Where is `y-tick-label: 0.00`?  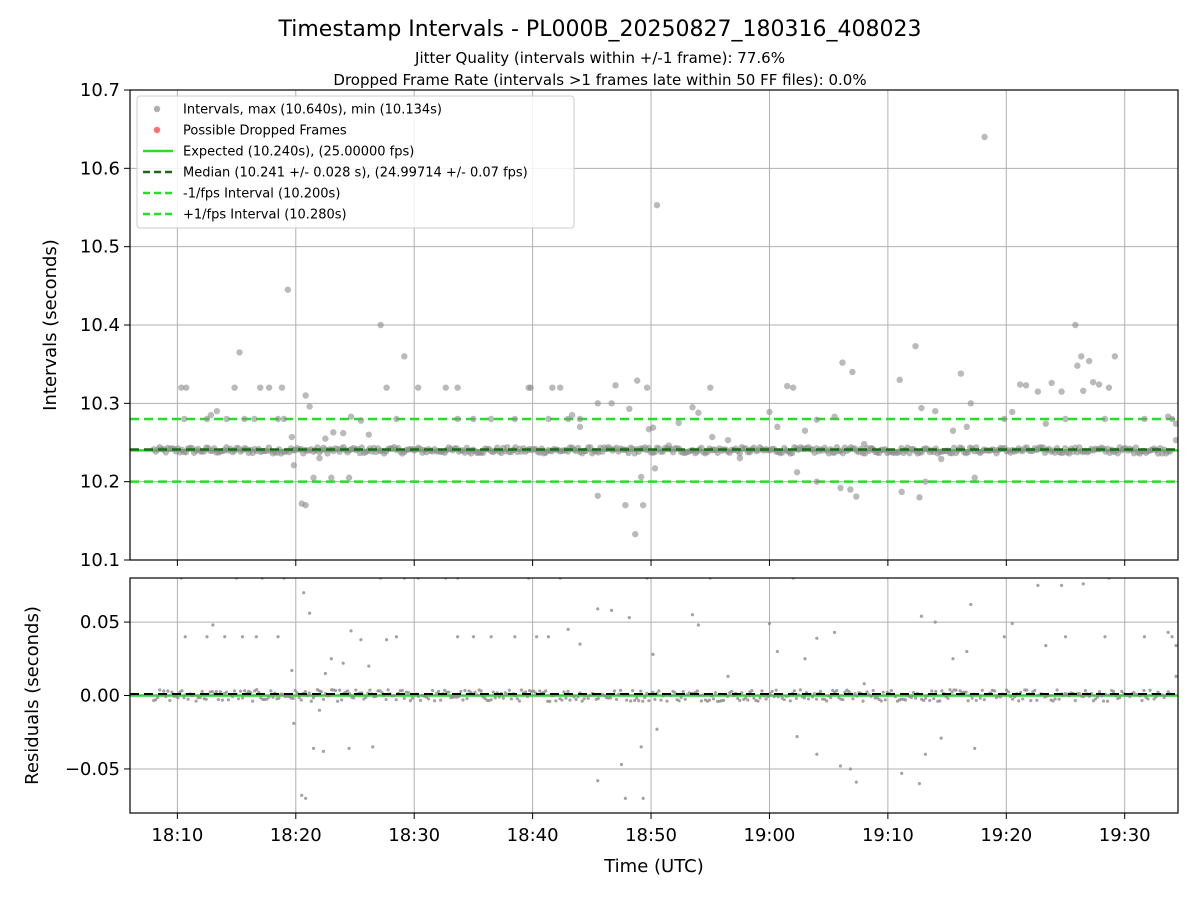 y-tick-label: 0.00 is located at coordinates (100, 696).